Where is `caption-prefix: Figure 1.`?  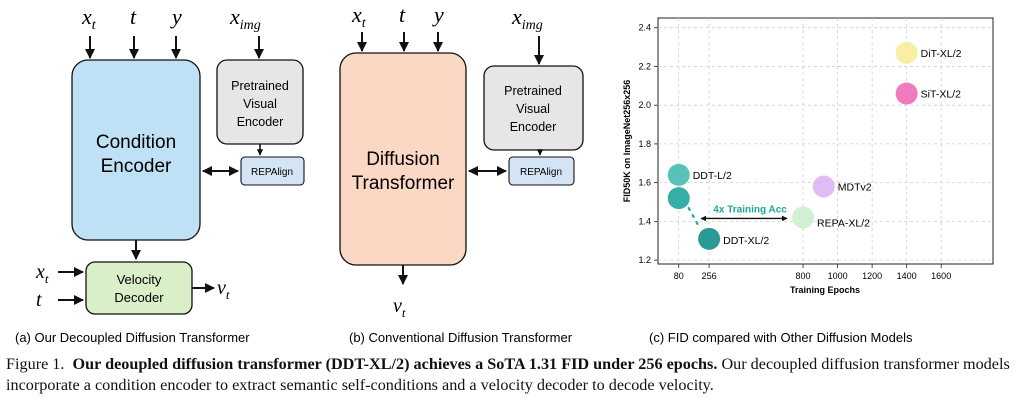
caption-prefix: Figure 1. is located at coordinates (35, 364).